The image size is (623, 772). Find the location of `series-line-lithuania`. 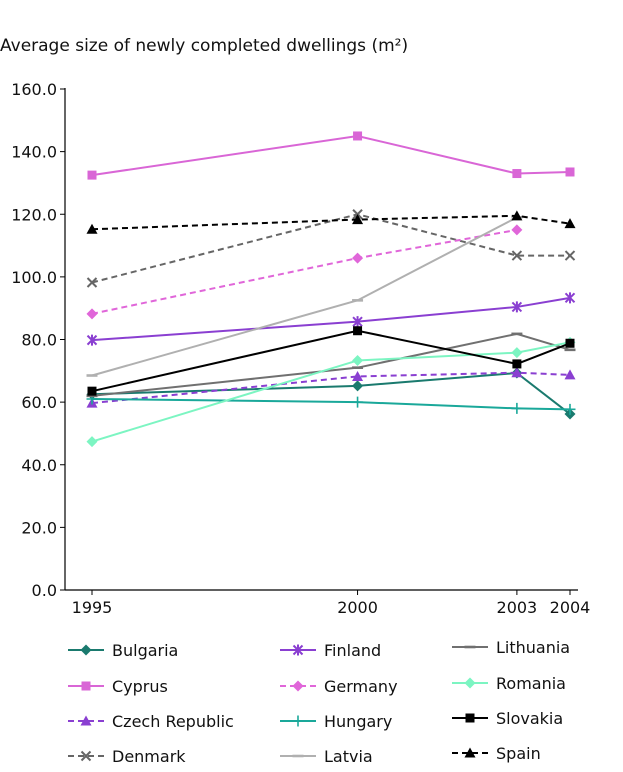

series-line-lithuania is located at coordinates (331, 364).